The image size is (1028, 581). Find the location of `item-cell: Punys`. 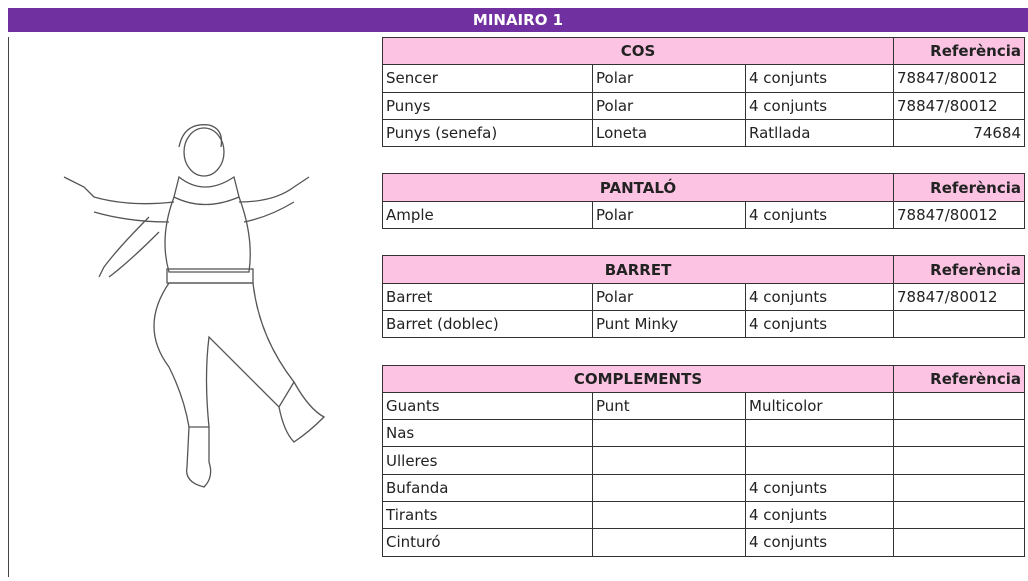

item-cell: Punys is located at coordinates (487, 105).